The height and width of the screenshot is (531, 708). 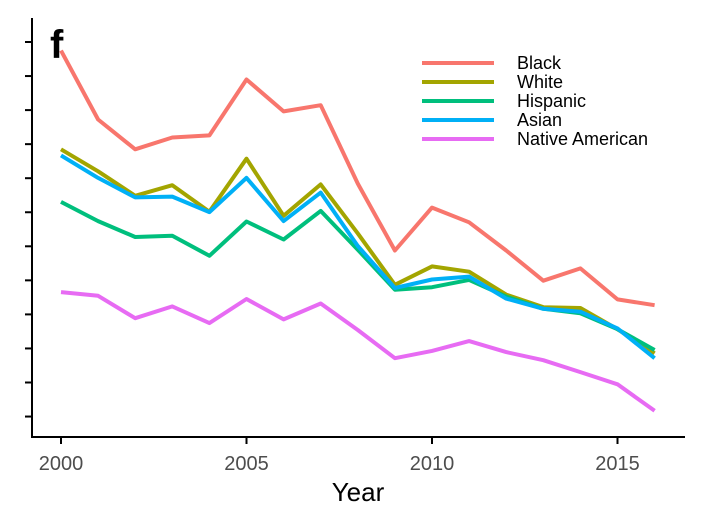 I want to click on x-tick-label: 2000, so click(x=61, y=464).